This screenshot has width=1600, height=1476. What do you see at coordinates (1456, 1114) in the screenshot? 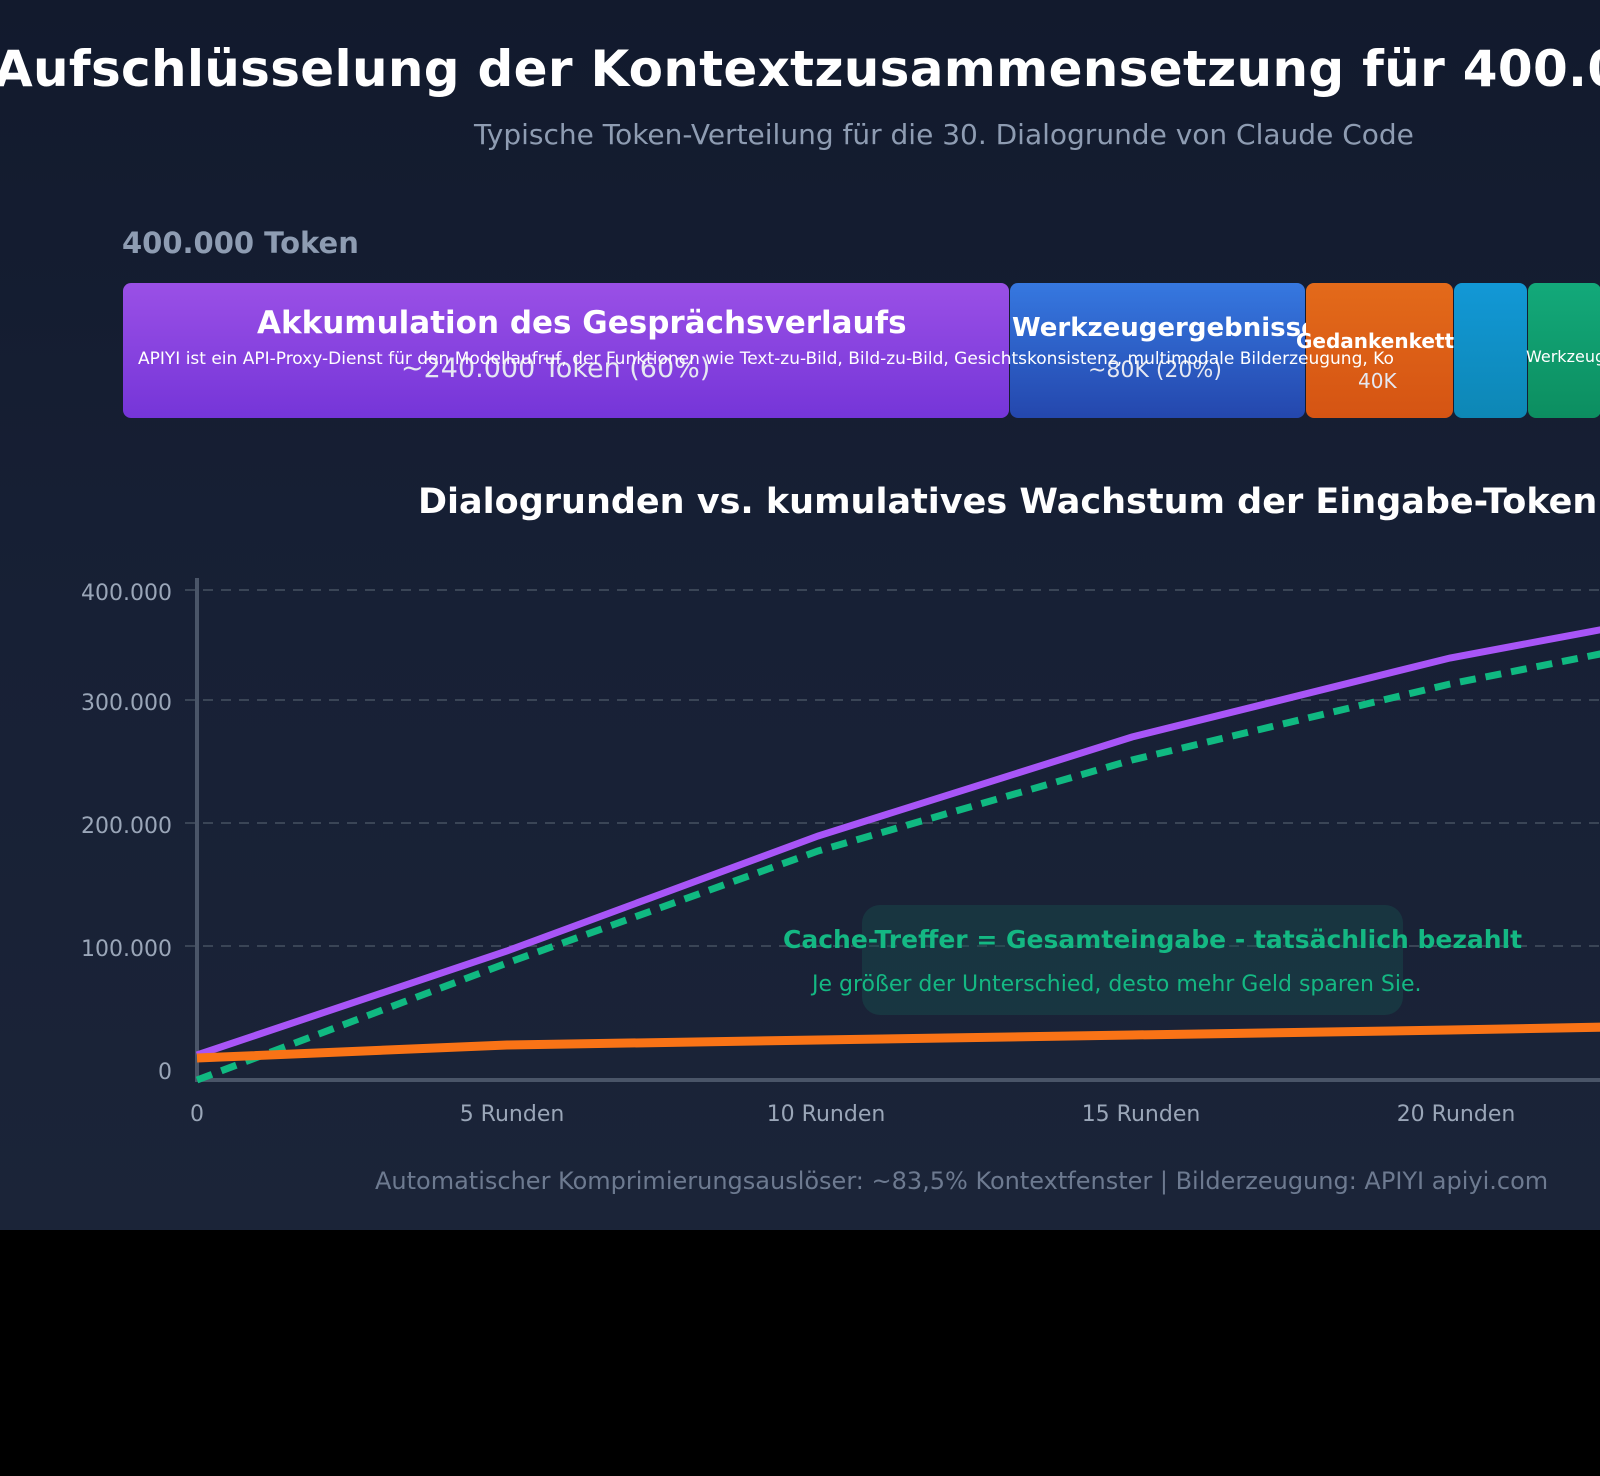
I see `x-tick-label: 20 Runden` at bounding box center [1456, 1114].